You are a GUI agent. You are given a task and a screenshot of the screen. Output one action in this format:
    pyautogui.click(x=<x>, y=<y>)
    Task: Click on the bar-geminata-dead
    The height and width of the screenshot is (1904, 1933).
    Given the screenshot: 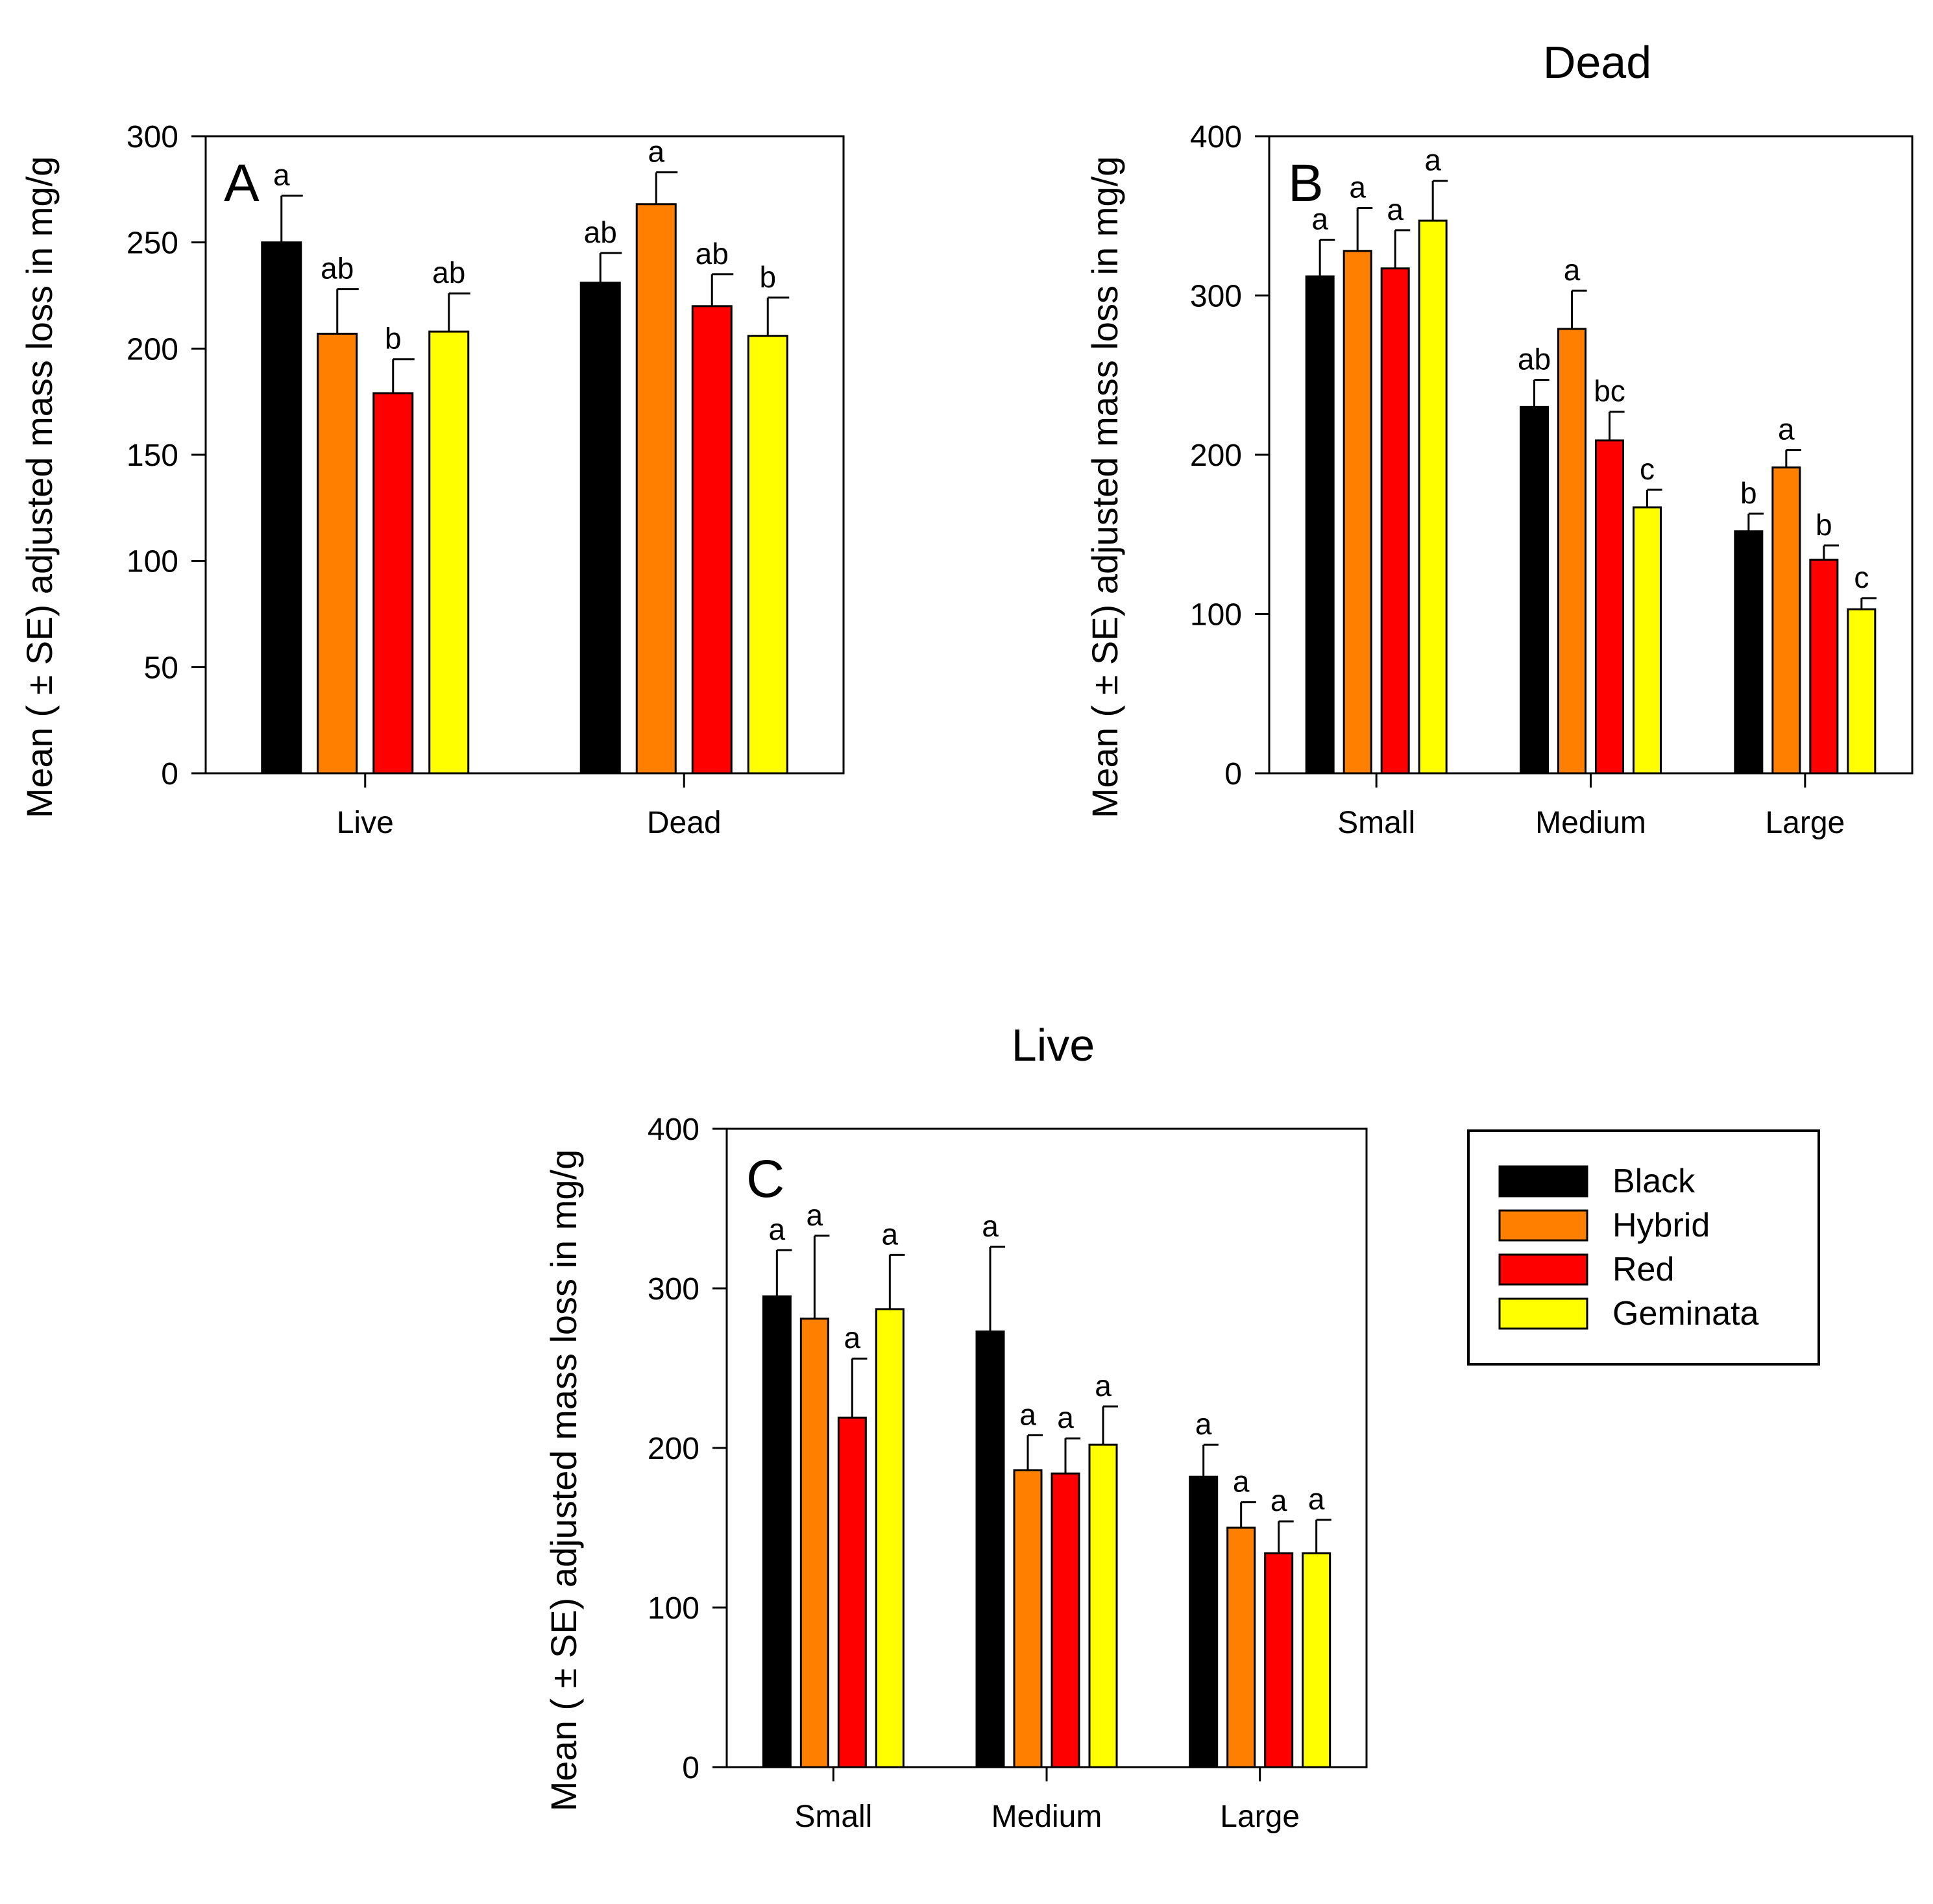 What is the action you would take?
    pyautogui.click(x=767, y=555)
    